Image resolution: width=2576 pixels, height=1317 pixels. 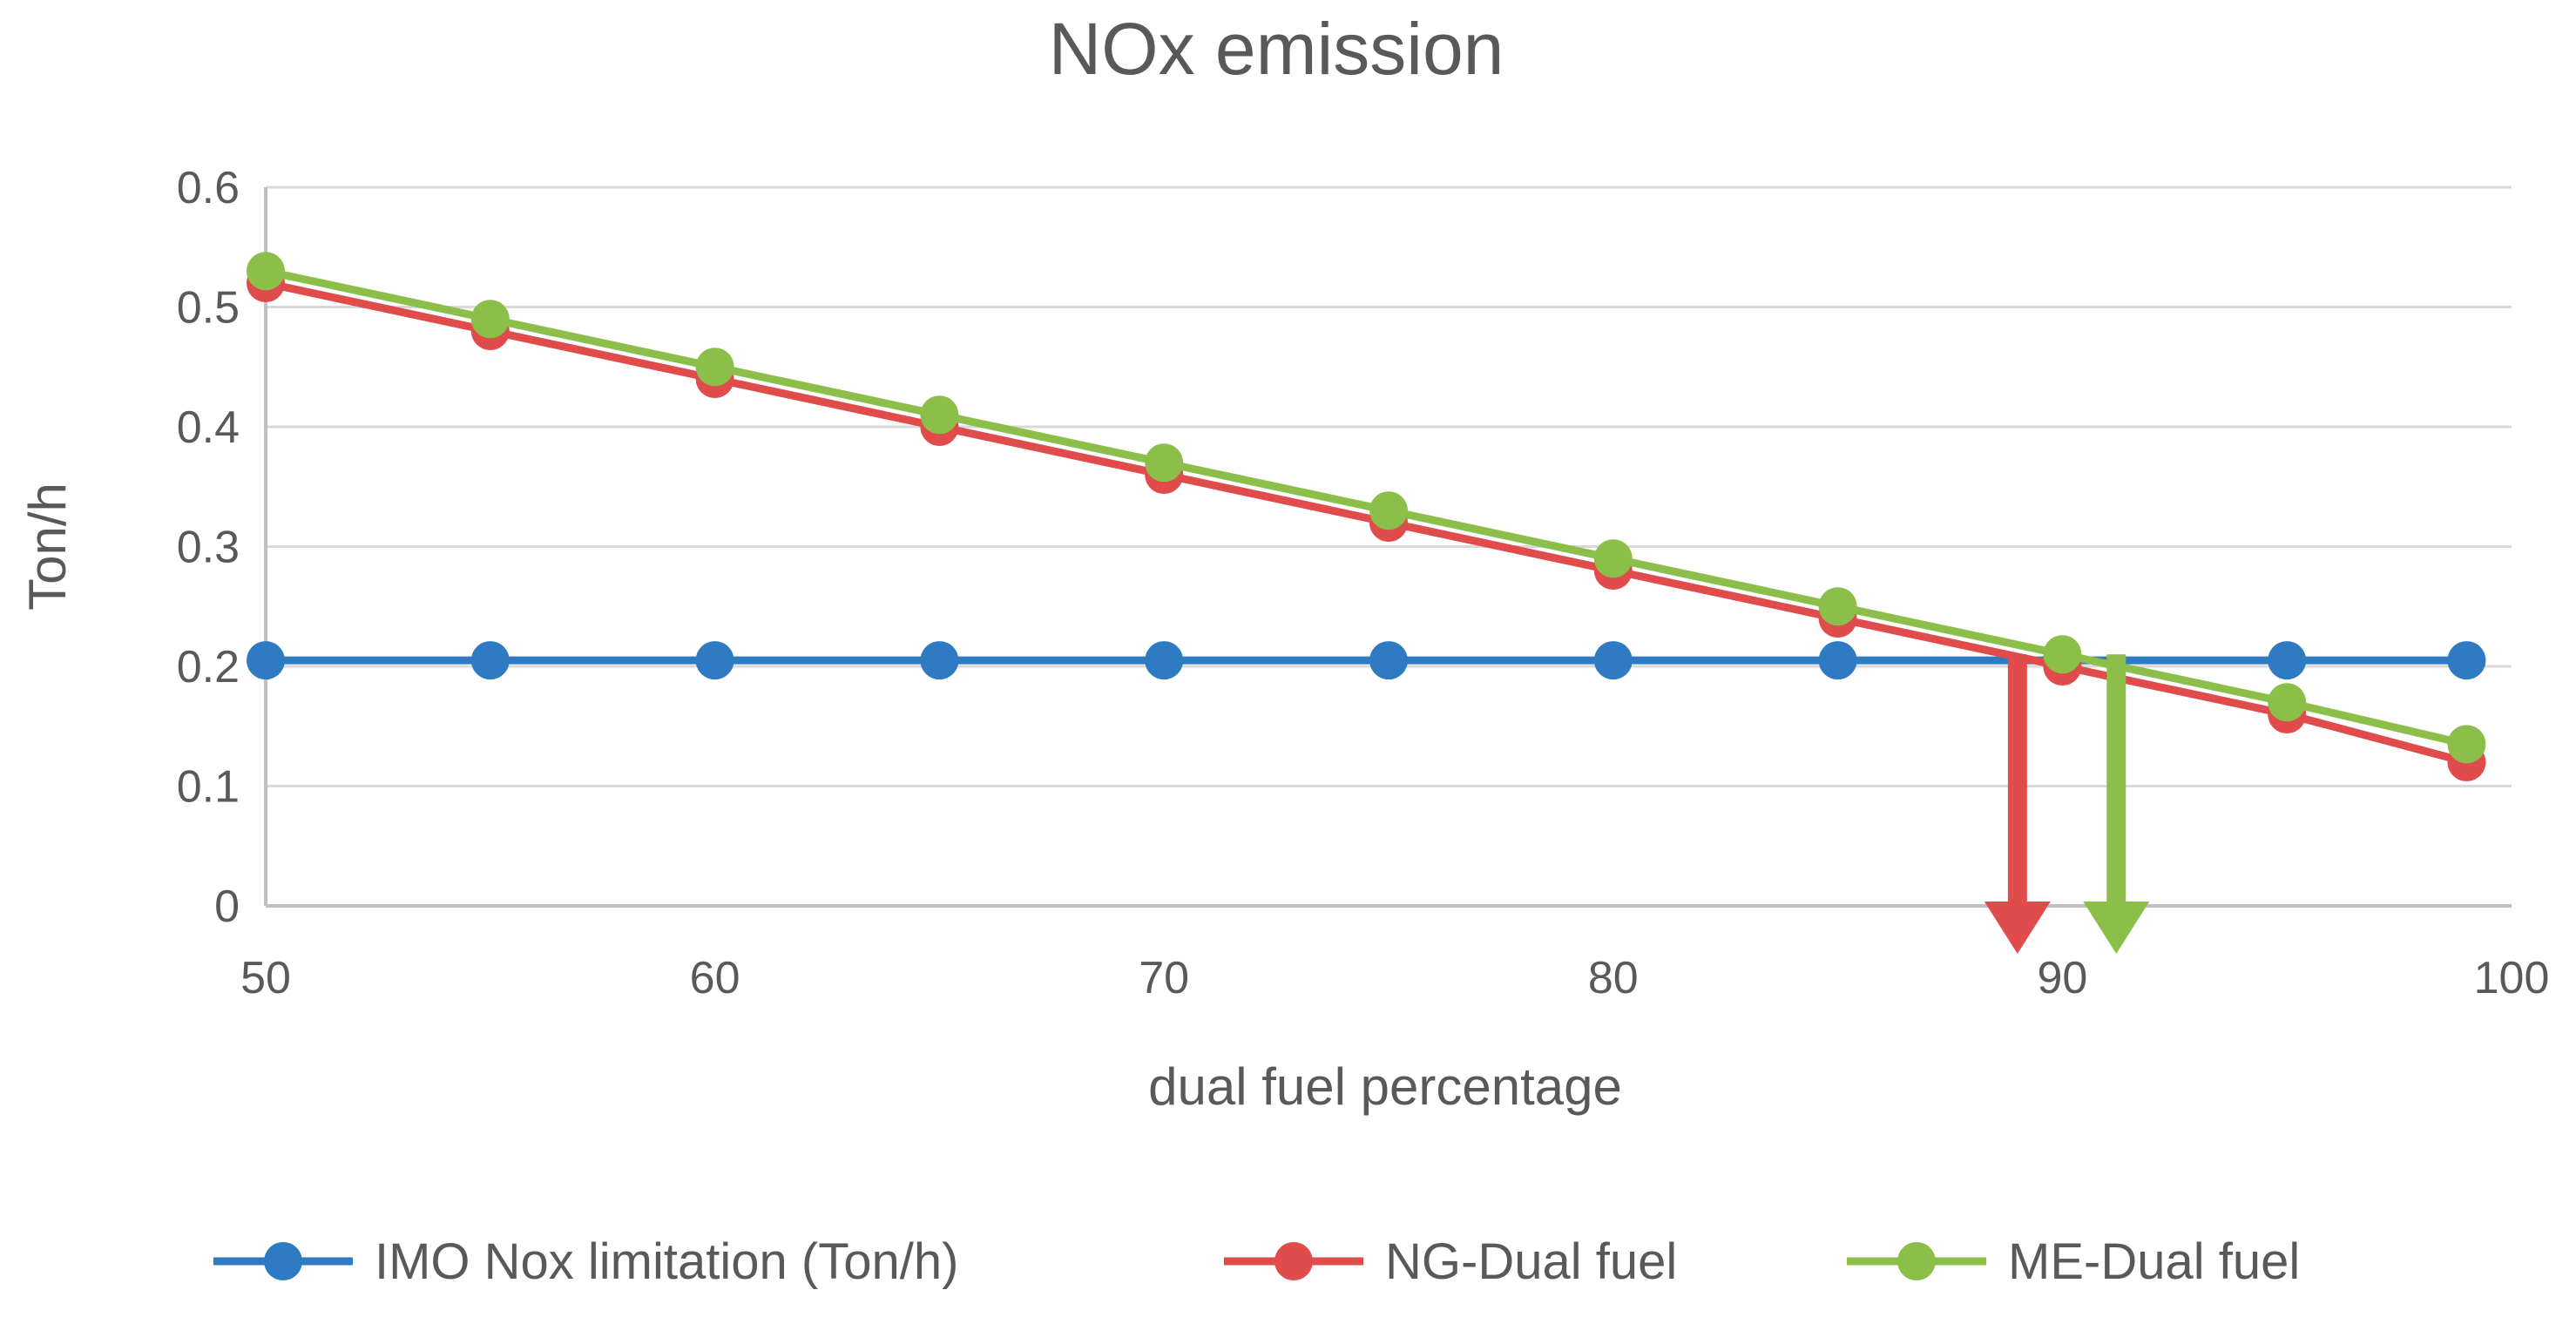 What do you see at coordinates (2067, 804) in the screenshot?
I see `annotations` at bounding box center [2067, 804].